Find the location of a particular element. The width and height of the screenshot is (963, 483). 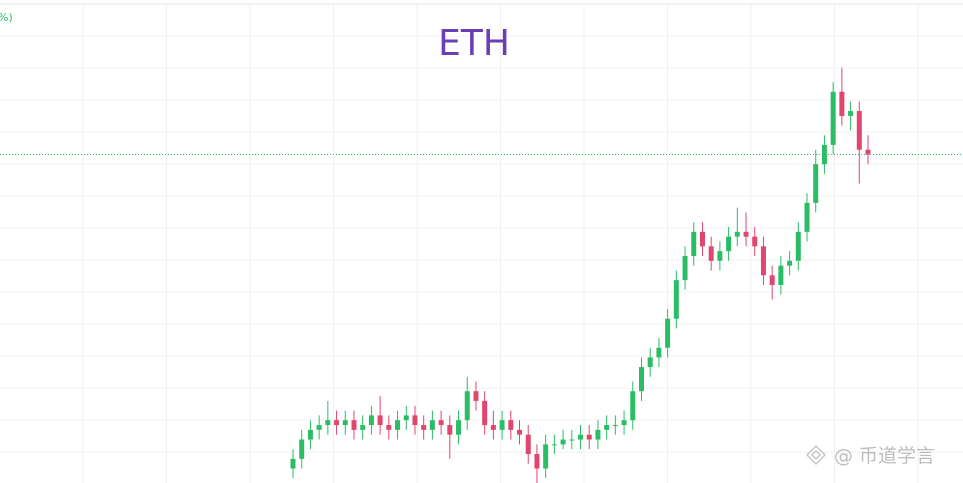

watermark-text: @ 币道学言 is located at coordinates (884, 456).